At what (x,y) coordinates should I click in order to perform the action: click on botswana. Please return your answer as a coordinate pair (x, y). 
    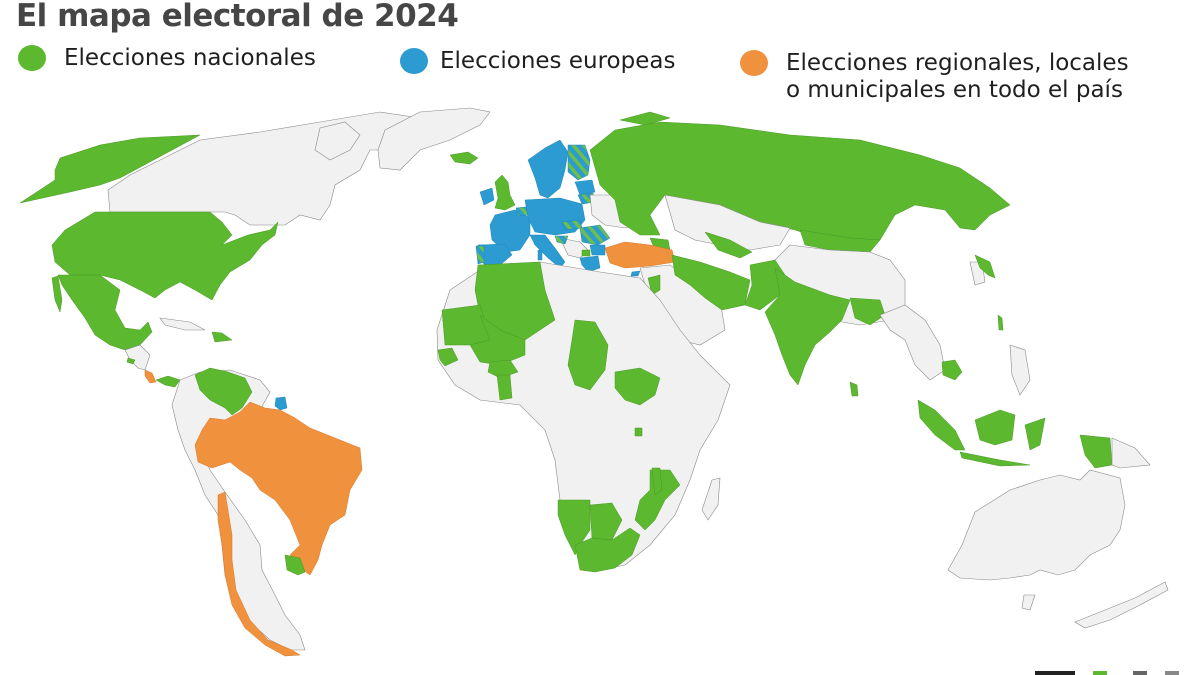
    Looking at the image, I should click on (606, 521).